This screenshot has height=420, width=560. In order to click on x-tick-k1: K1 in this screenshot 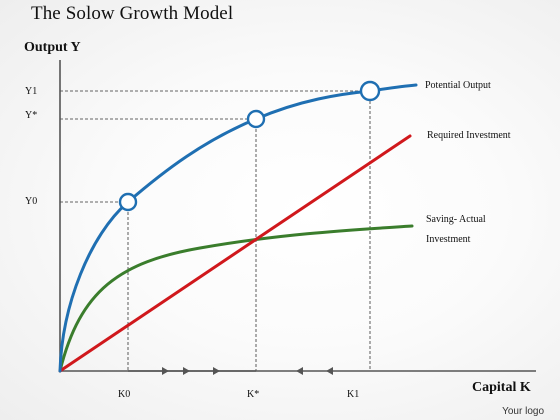, I will do `click(353, 394)`.